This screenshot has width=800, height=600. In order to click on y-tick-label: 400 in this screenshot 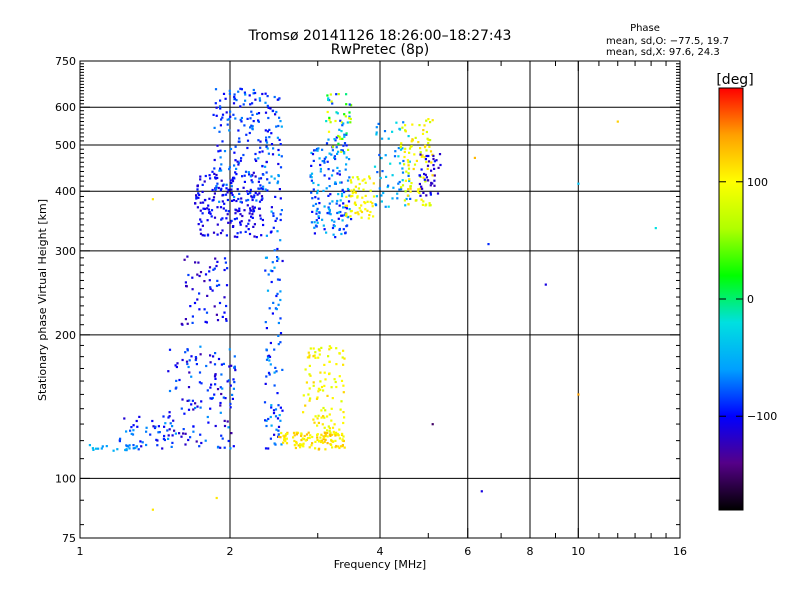, I will do `click(65, 191)`.